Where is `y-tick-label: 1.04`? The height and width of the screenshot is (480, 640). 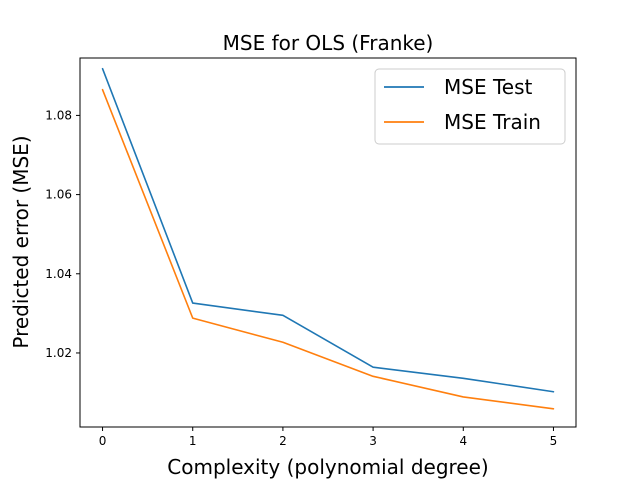 y-tick-label: 1.04 is located at coordinates (58, 274).